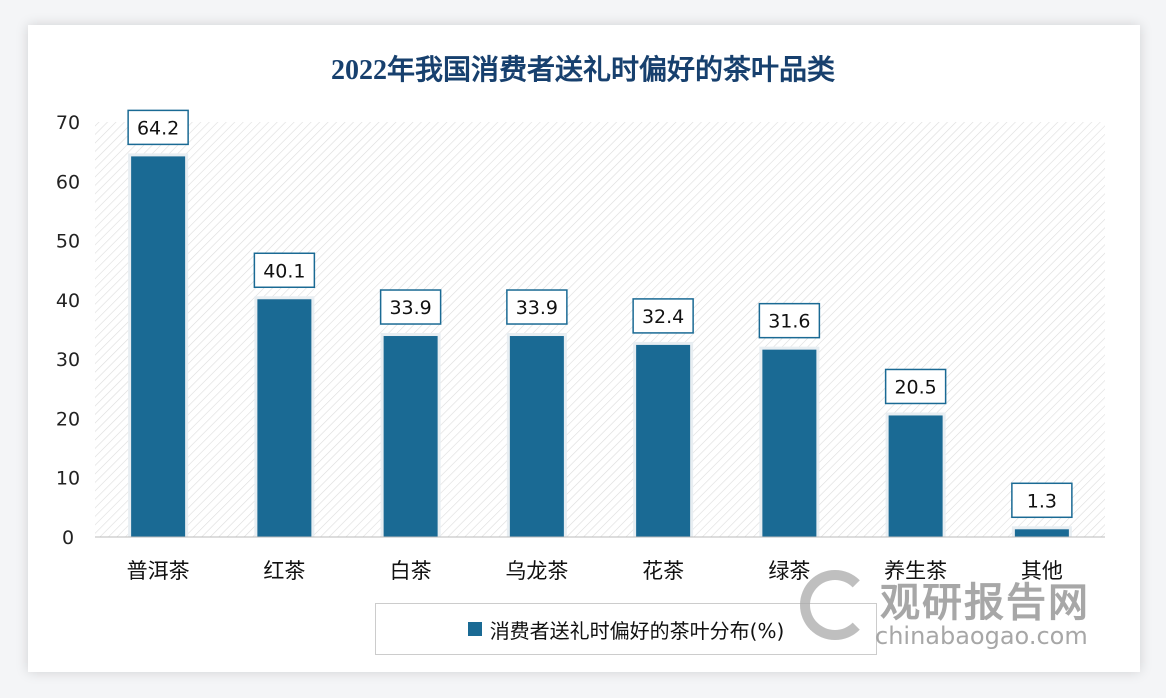 The height and width of the screenshot is (698, 1166). I want to click on y-tick-label: 70, so click(68, 123).